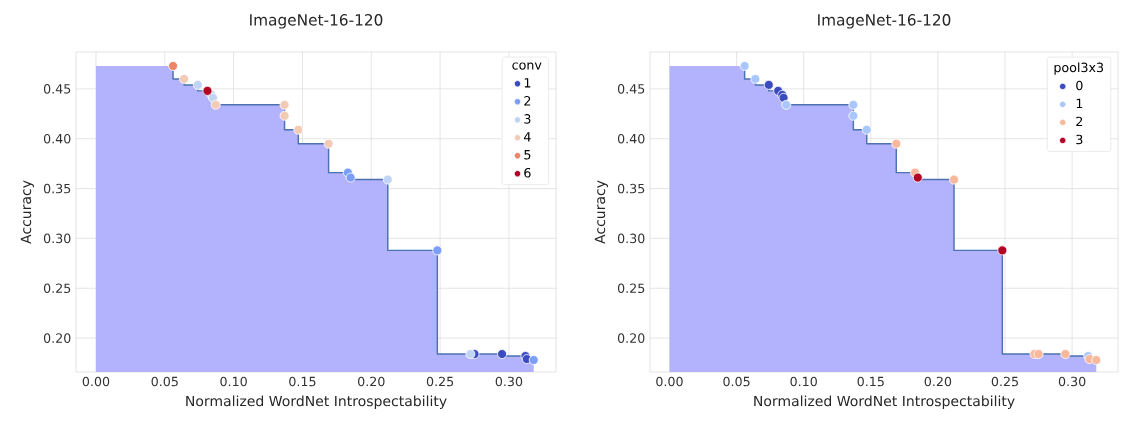 This screenshot has width=1127, height=425. What do you see at coordinates (1079, 85) in the screenshot?
I see `legend-label: 0` at bounding box center [1079, 85].